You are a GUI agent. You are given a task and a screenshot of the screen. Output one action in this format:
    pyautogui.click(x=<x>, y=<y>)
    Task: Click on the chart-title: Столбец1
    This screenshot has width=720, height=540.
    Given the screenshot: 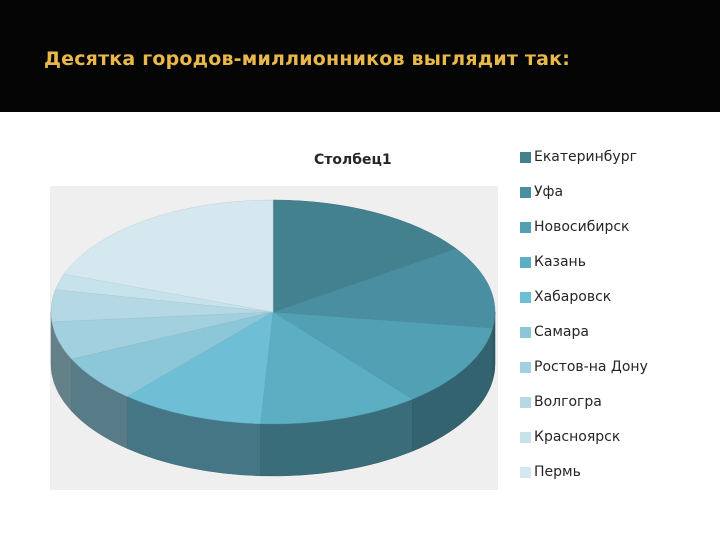 What is the action you would take?
    pyautogui.click(x=353, y=160)
    